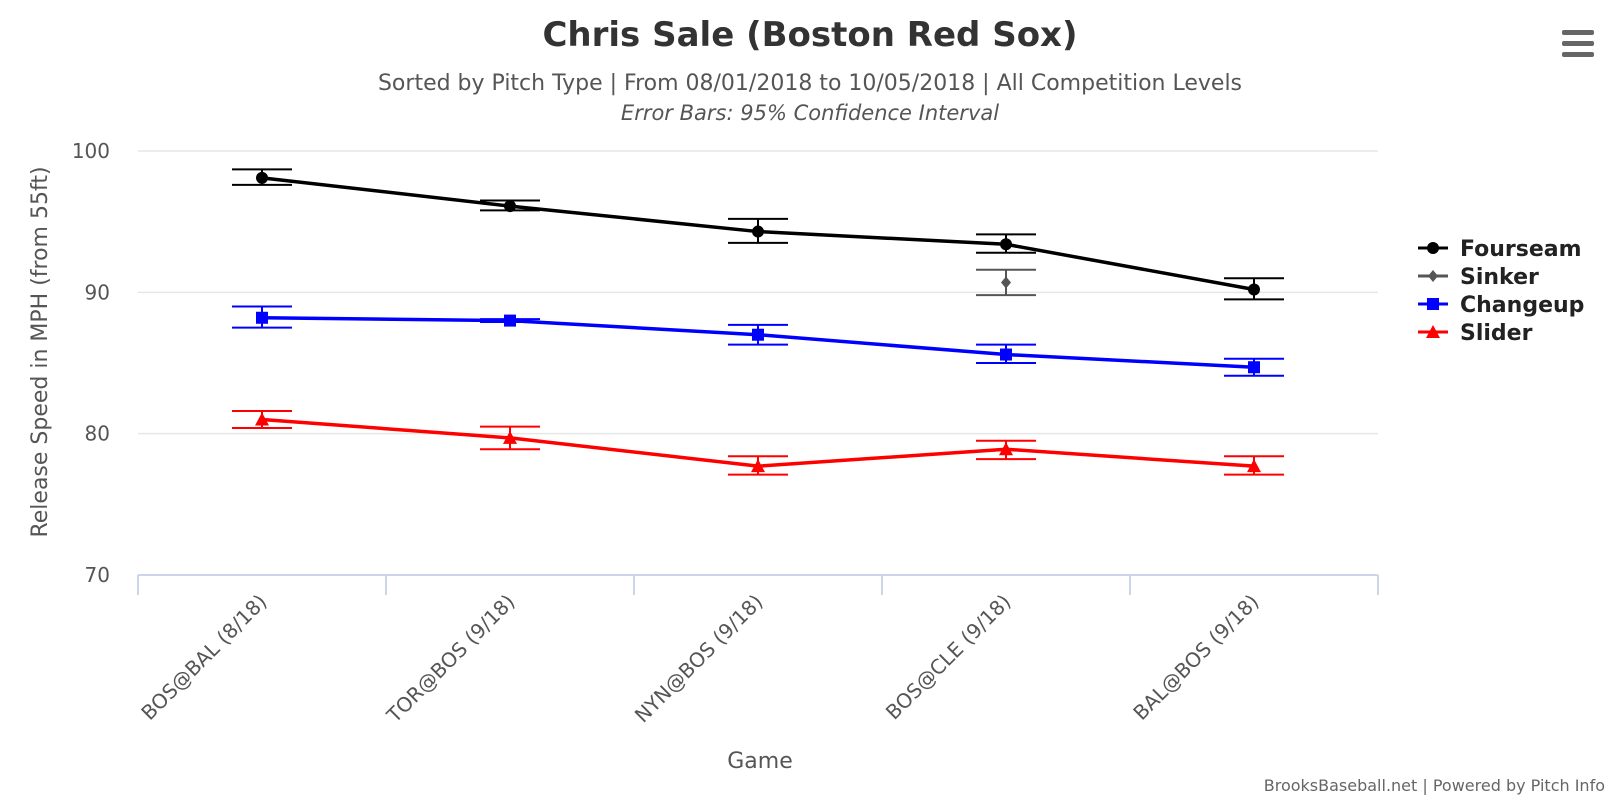 The width and height of the screenshot is (1620, 800). I want to click on y-axis-title: Release Speed in MPH (from 55ft), so click(40, 351).